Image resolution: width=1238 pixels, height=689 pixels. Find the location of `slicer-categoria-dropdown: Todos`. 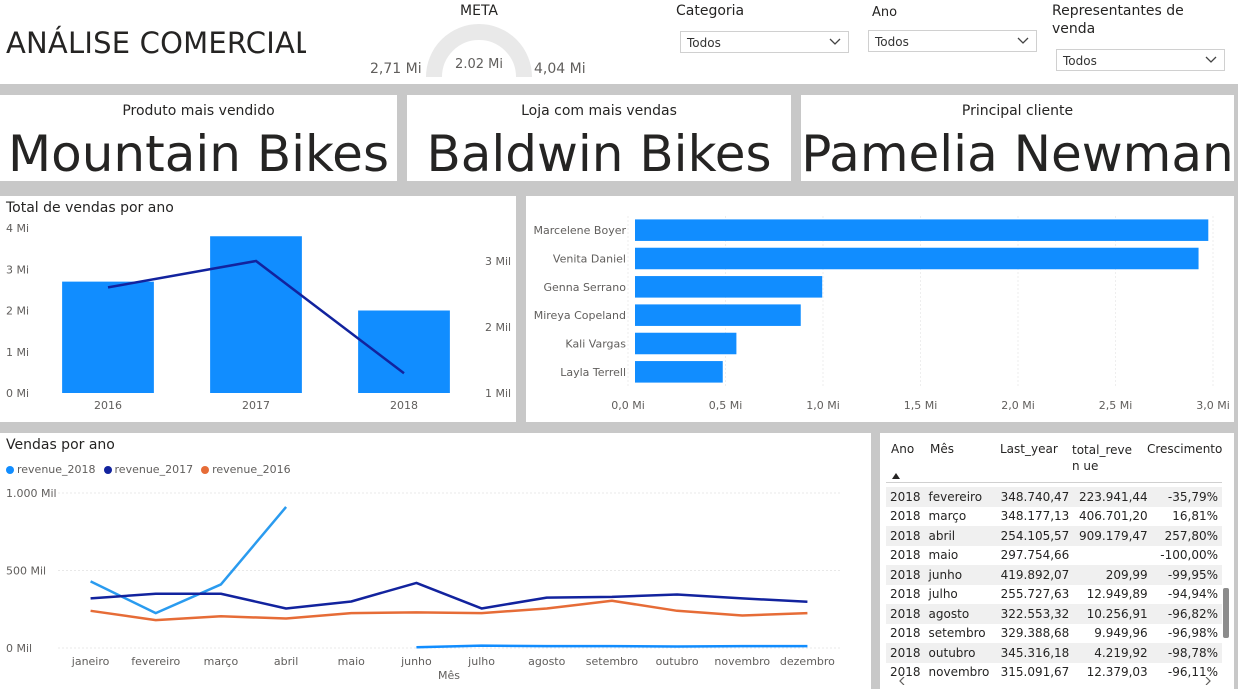

slicer-categoria-dropdown: Todos is located at coordinates (764, 42).